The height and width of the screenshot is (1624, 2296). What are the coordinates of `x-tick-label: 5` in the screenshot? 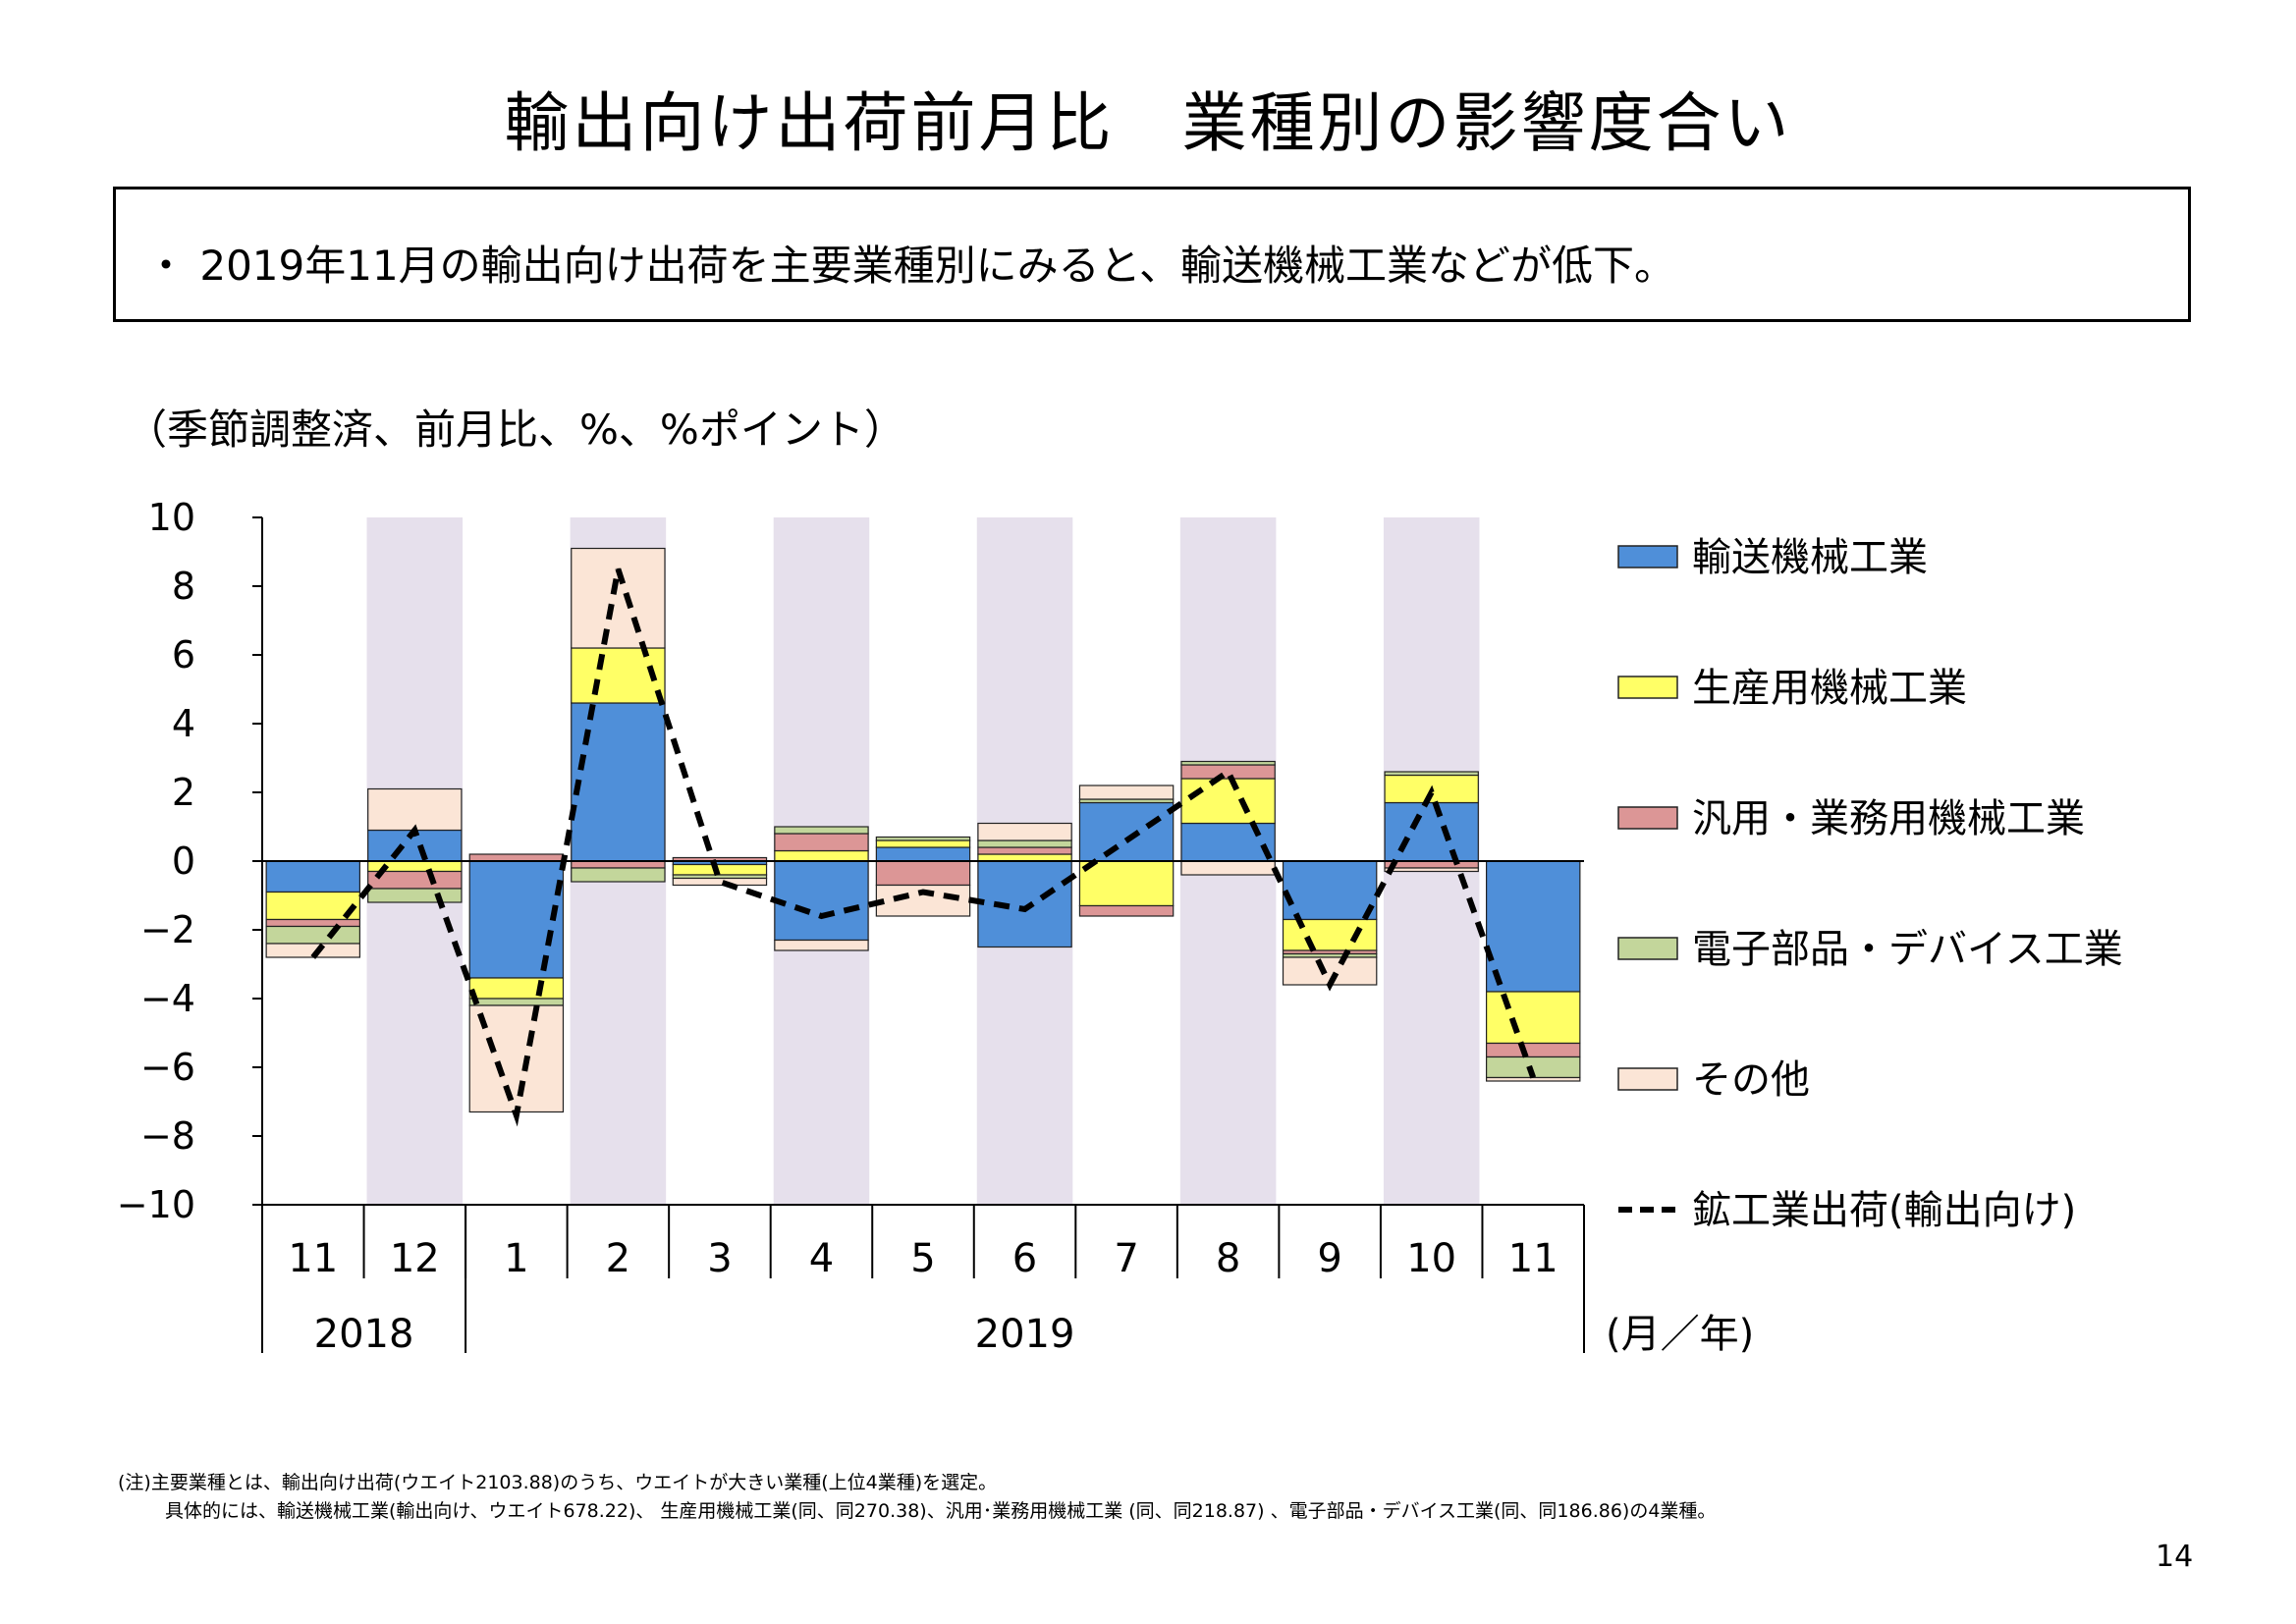 It's located at (922, 1258).